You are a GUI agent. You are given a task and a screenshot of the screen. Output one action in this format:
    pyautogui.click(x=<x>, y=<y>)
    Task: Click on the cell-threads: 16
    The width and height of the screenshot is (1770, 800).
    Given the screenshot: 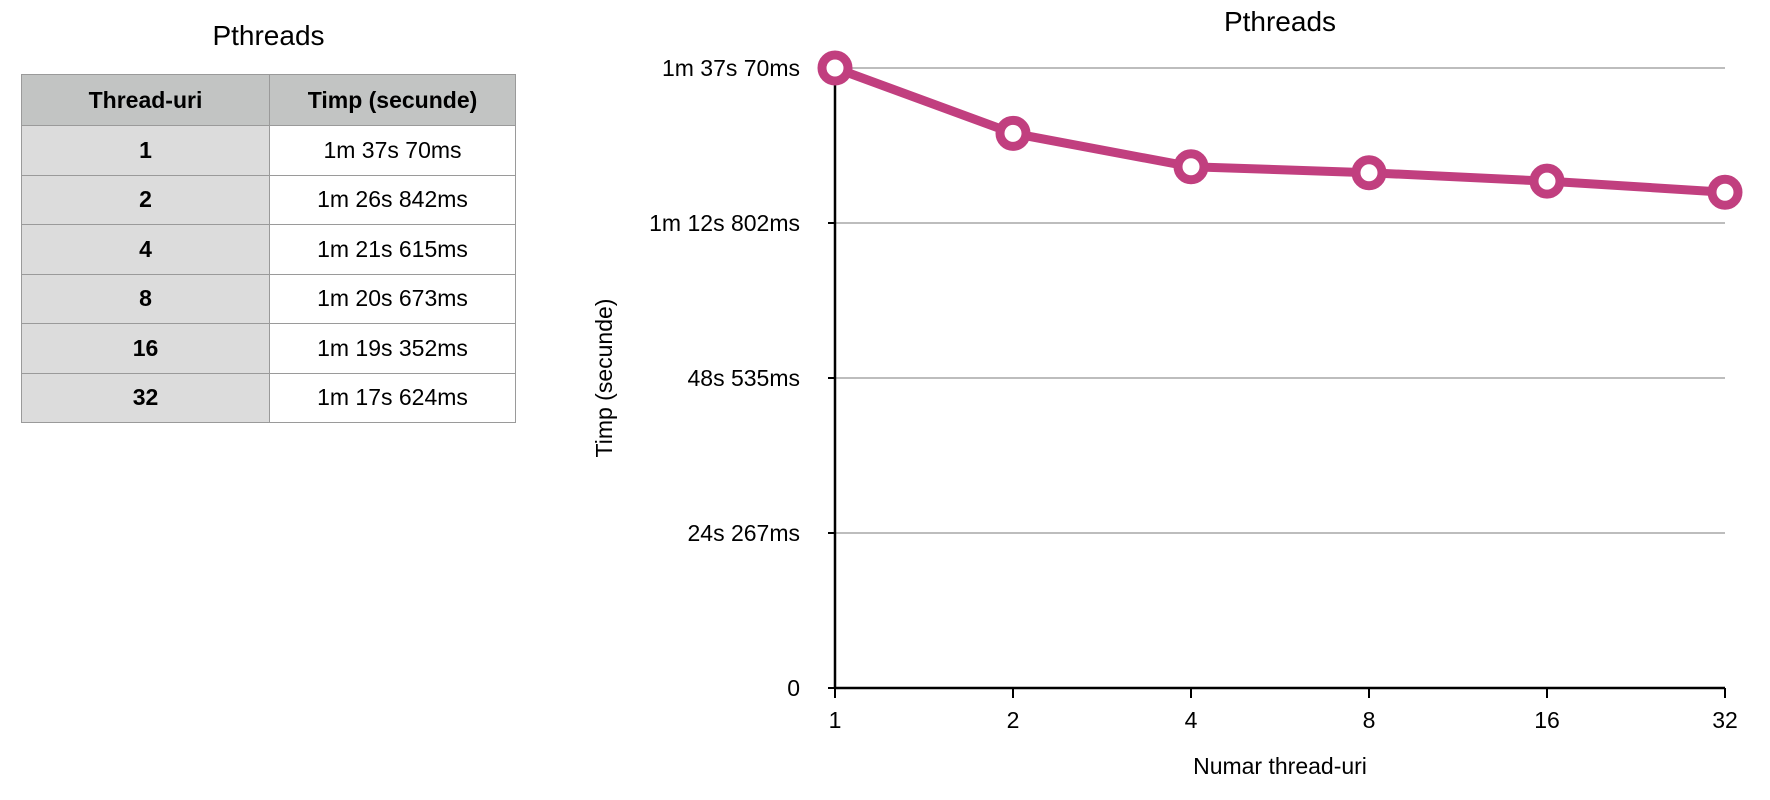 What is the action you would take?
    pyautogui.click(x=145, y=348)
    